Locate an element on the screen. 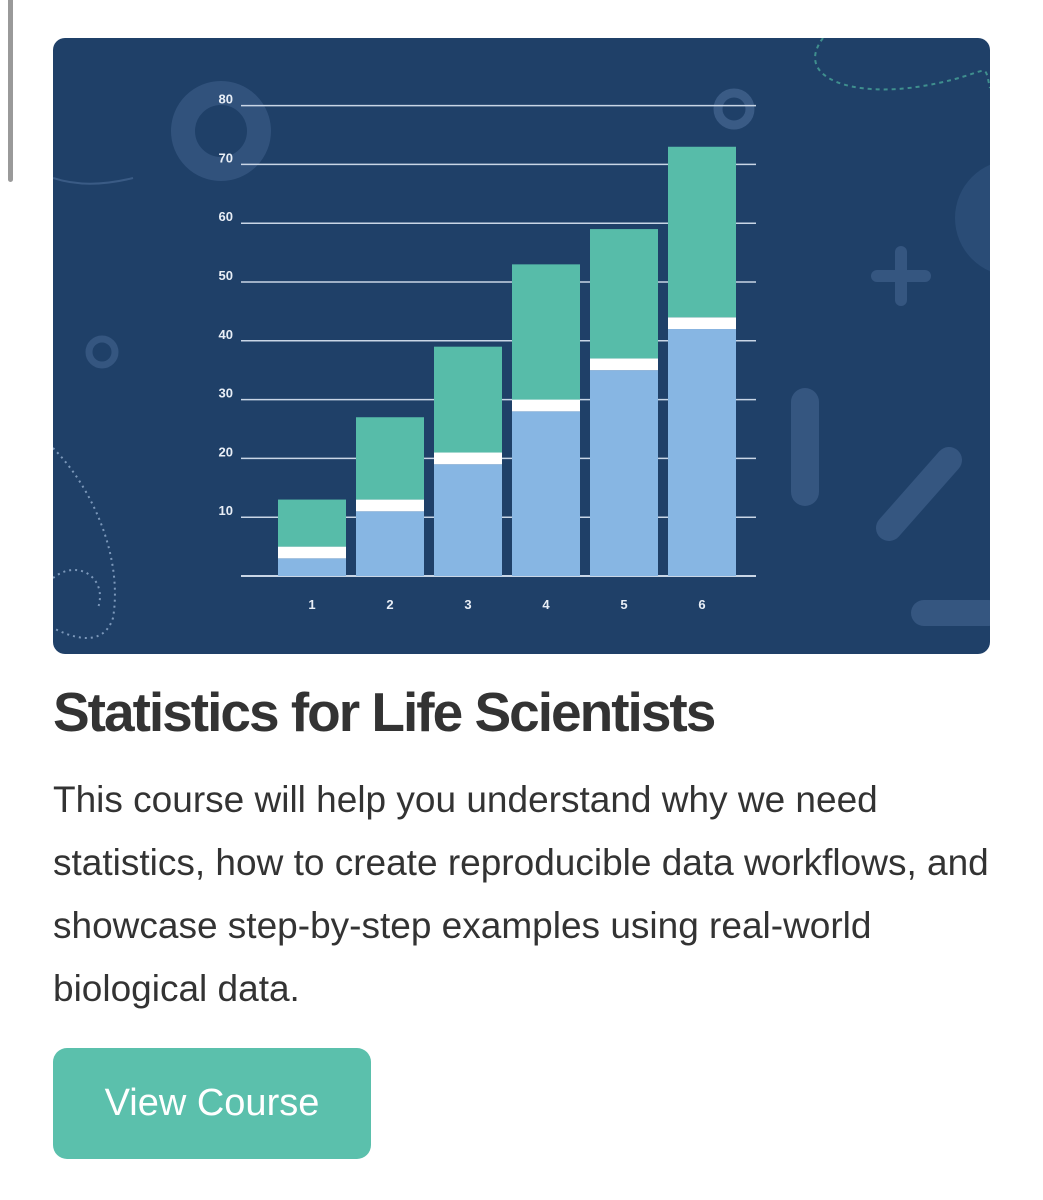  y-tick-label: 60 is located at coordinates (226, 216).